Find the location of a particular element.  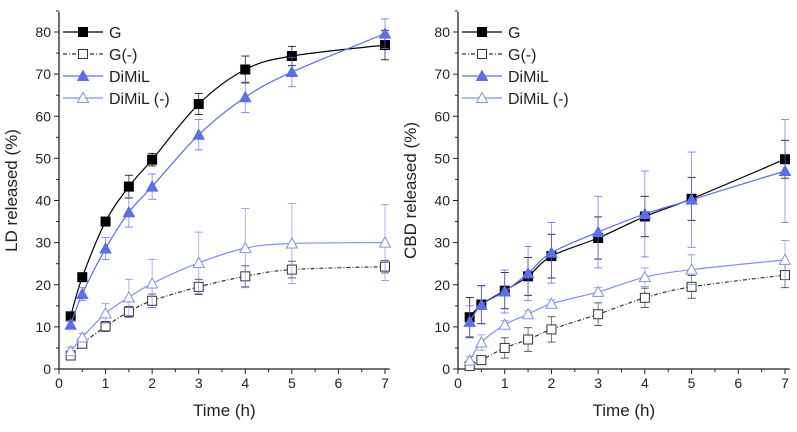

series-g is located at coordinates (227, 310).